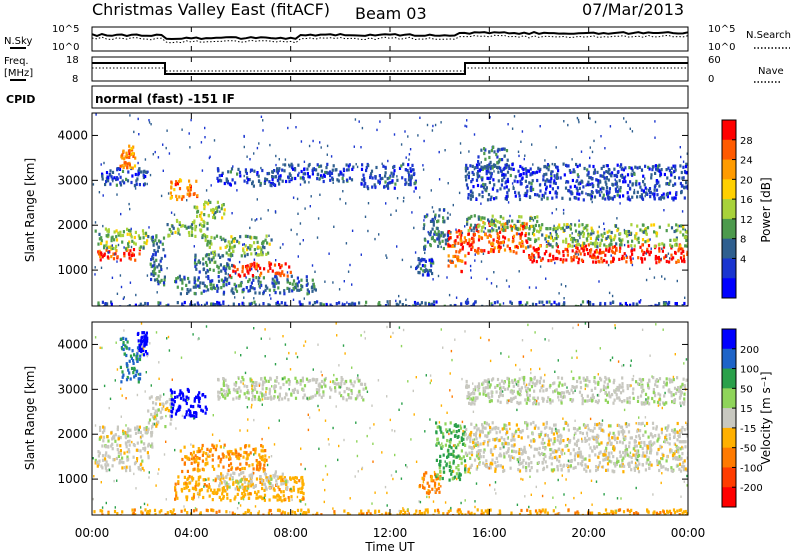  What do you see at coordinates (711, 79) in the screenshot?
I see `nave-tick-low: 0` at bounding box center [711, 79].